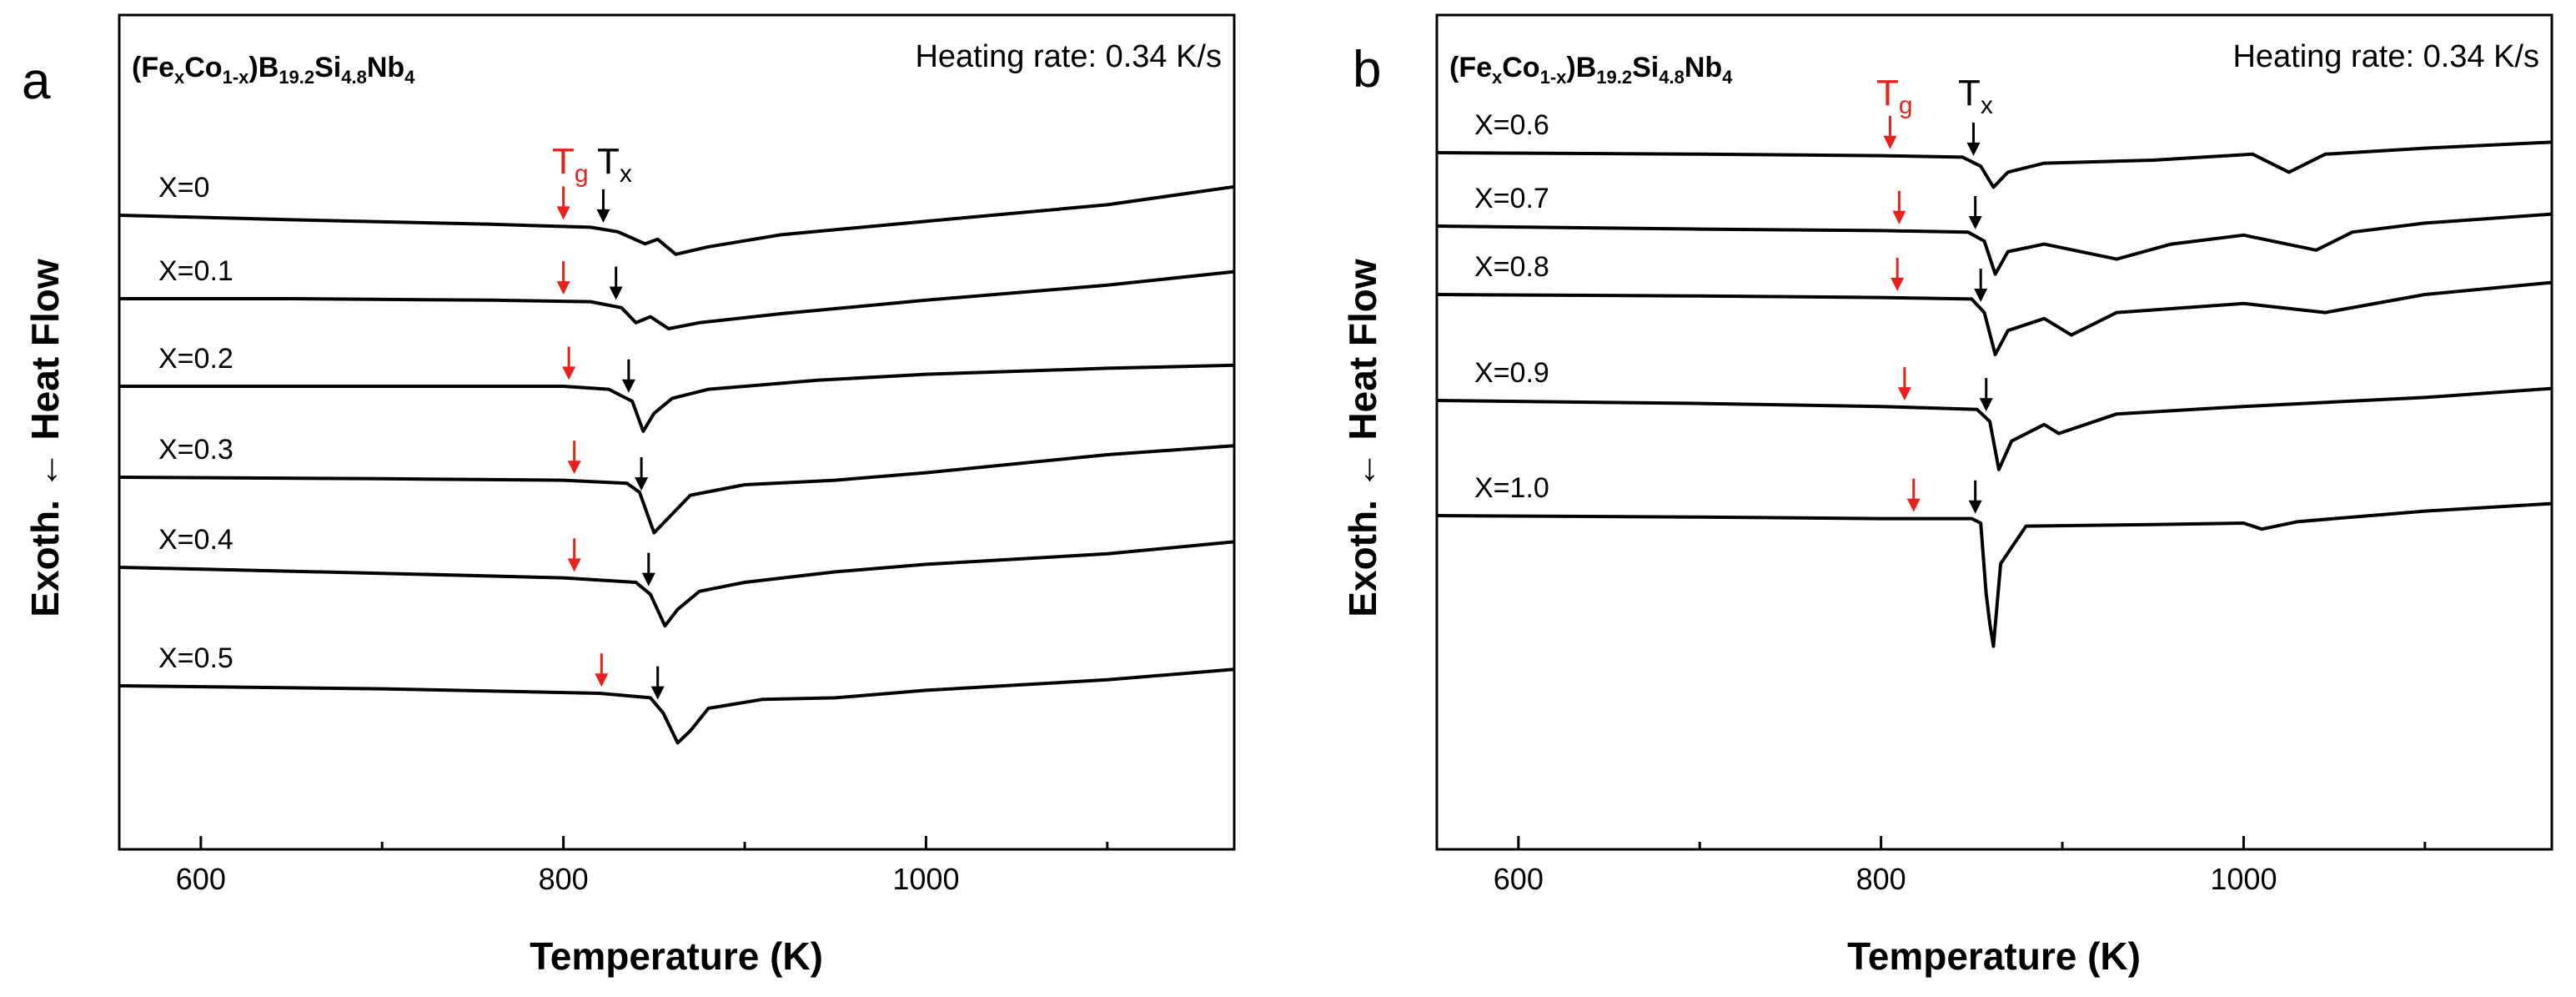  What do you see at coordinates (1894, 96) in the screenshot?
I see `tg-header-b: Tg` at bounding box center [1894, 96].